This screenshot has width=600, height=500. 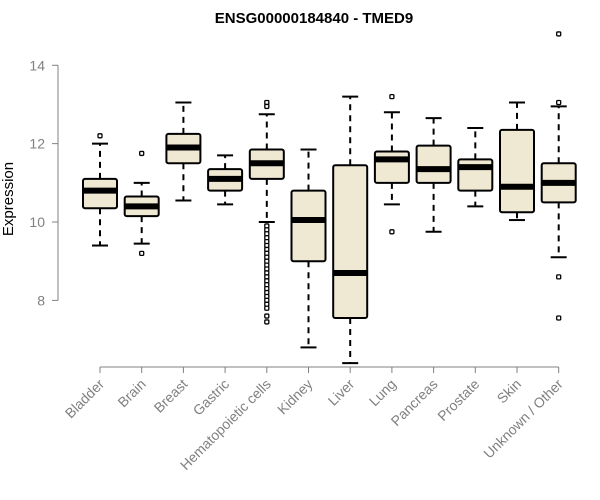 I want to click on x-tick-label: Breast, so click(x=171, y=396).